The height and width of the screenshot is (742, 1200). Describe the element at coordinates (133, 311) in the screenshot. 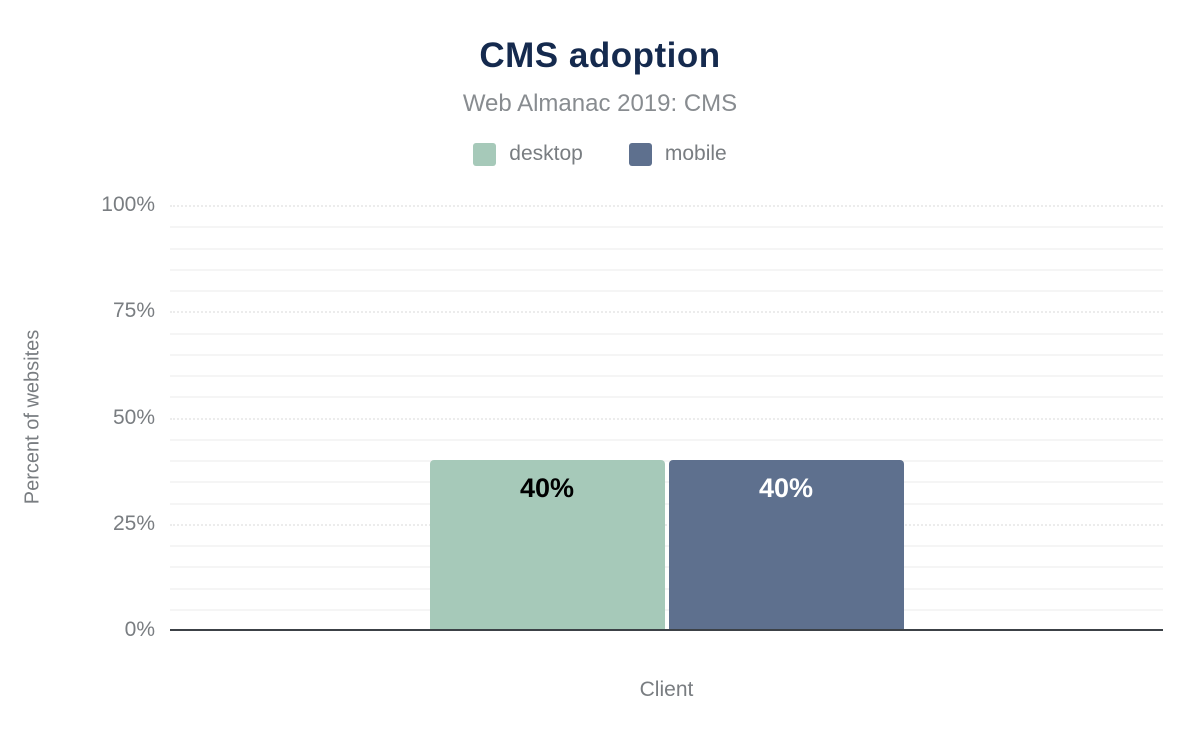

I see `y-tick-label: 75%` at that location.